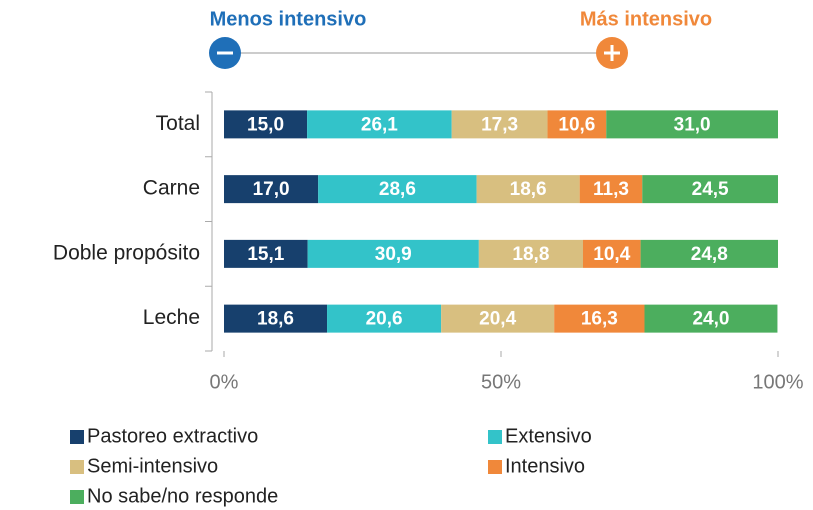  I want to click on data-label: 20,4, so click(497, 319).